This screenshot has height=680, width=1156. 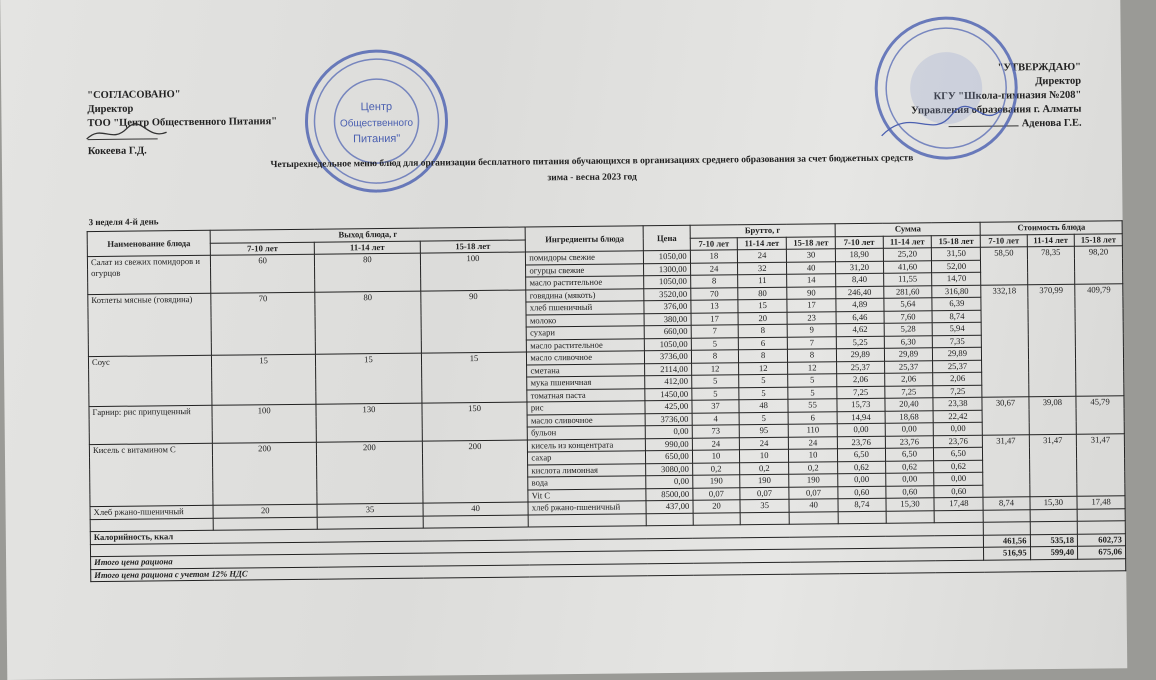 I want to click on ingredient-brutto: 80, so click(x=762, y=293).